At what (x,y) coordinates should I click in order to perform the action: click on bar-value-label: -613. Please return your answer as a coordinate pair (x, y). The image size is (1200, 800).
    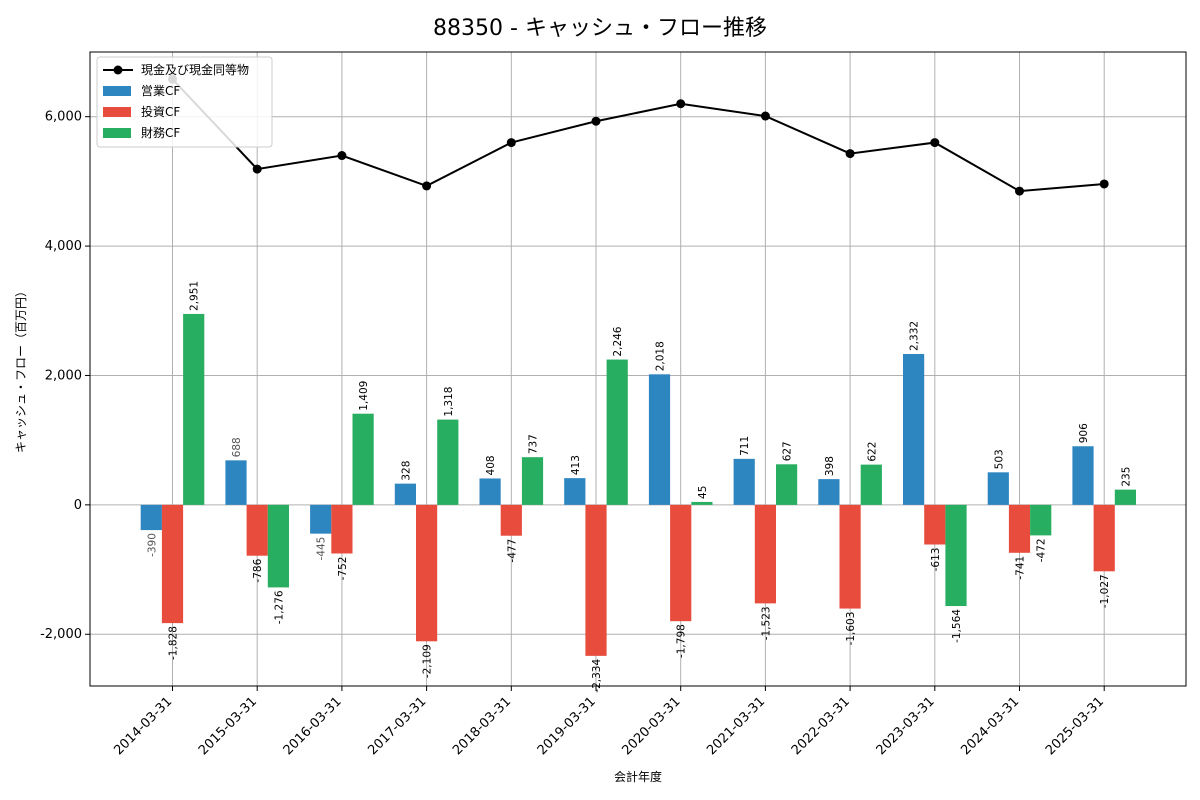
    Looking at the image, I should click on (936, 560).